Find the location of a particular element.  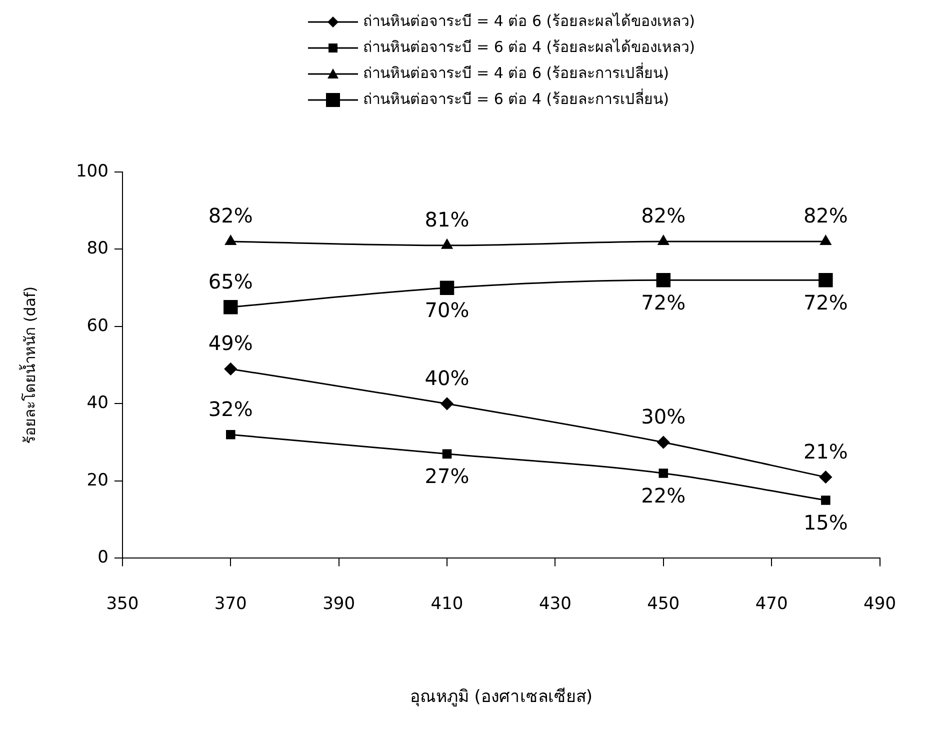

y-tick-label: 40 is located at coordinates (97, 403).